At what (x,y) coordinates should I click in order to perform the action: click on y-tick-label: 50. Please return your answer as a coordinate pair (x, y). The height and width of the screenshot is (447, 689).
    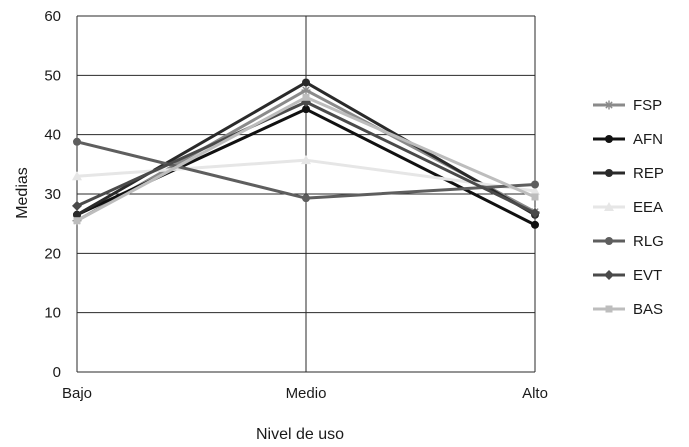
    Looking at the image, I should click on (52, 75).